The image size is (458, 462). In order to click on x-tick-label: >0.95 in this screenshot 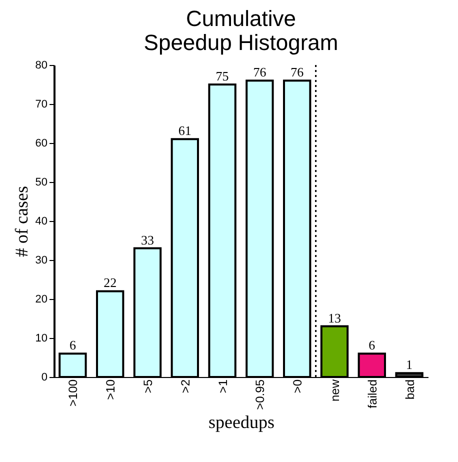, I will do `click(260, 394)`.